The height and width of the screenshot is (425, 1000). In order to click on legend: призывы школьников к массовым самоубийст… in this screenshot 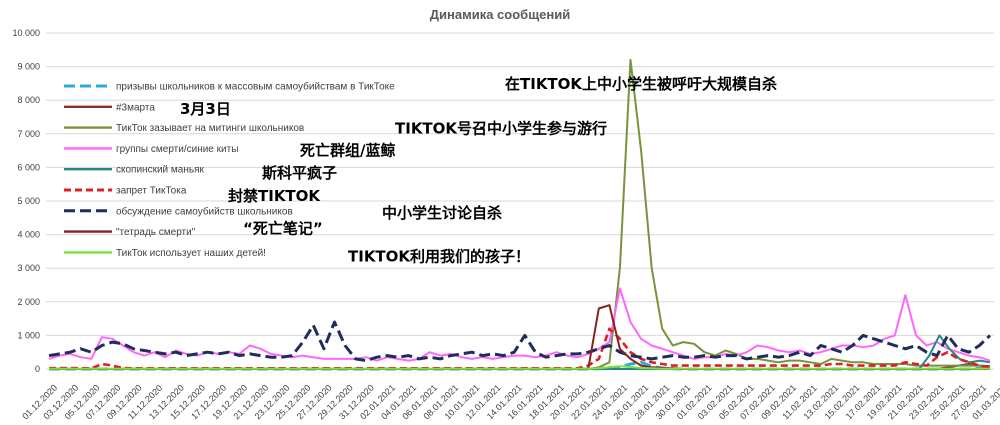, I will do `click(229, 170)`.